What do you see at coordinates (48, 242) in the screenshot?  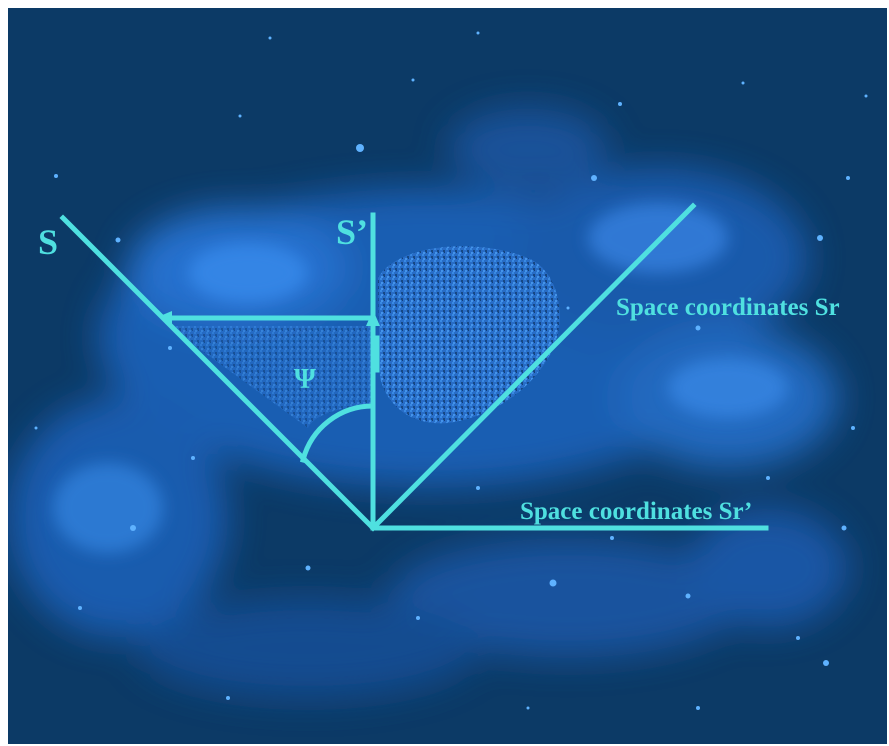 I see `s-axis-label: S` at bounding box center [48, 242].